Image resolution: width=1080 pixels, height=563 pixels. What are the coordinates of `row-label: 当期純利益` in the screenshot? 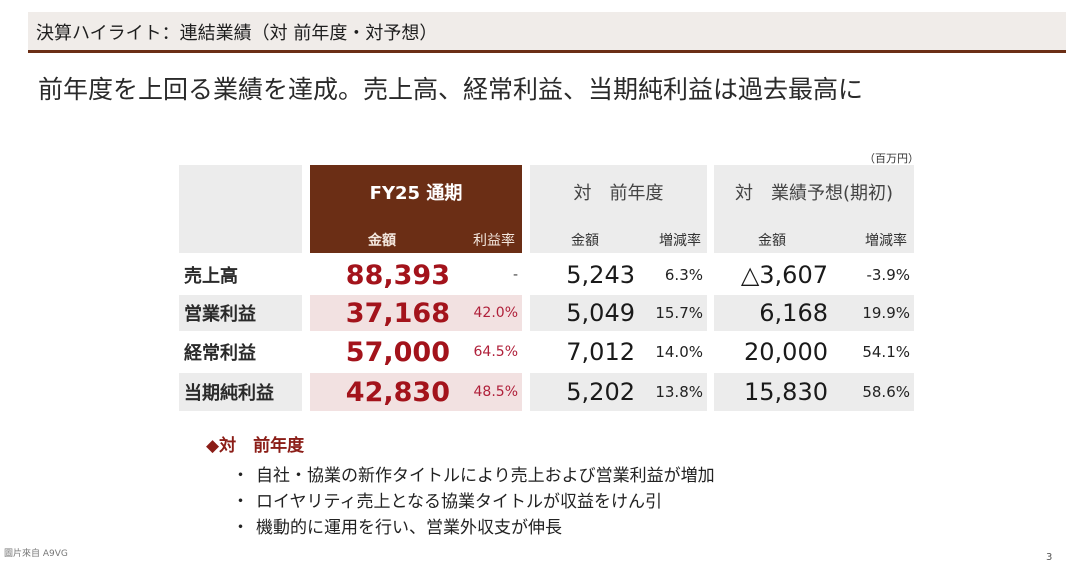 It's located at (229, 393).